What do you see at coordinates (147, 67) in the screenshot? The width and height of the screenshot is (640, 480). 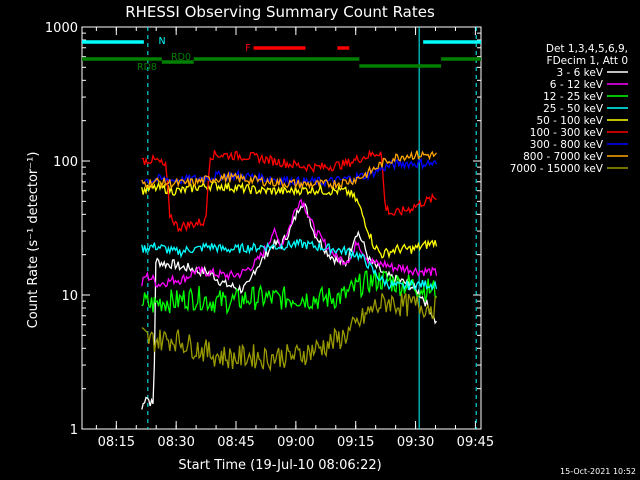 I see `flag-bar-label: RD8` at bounding box center [147, 67].